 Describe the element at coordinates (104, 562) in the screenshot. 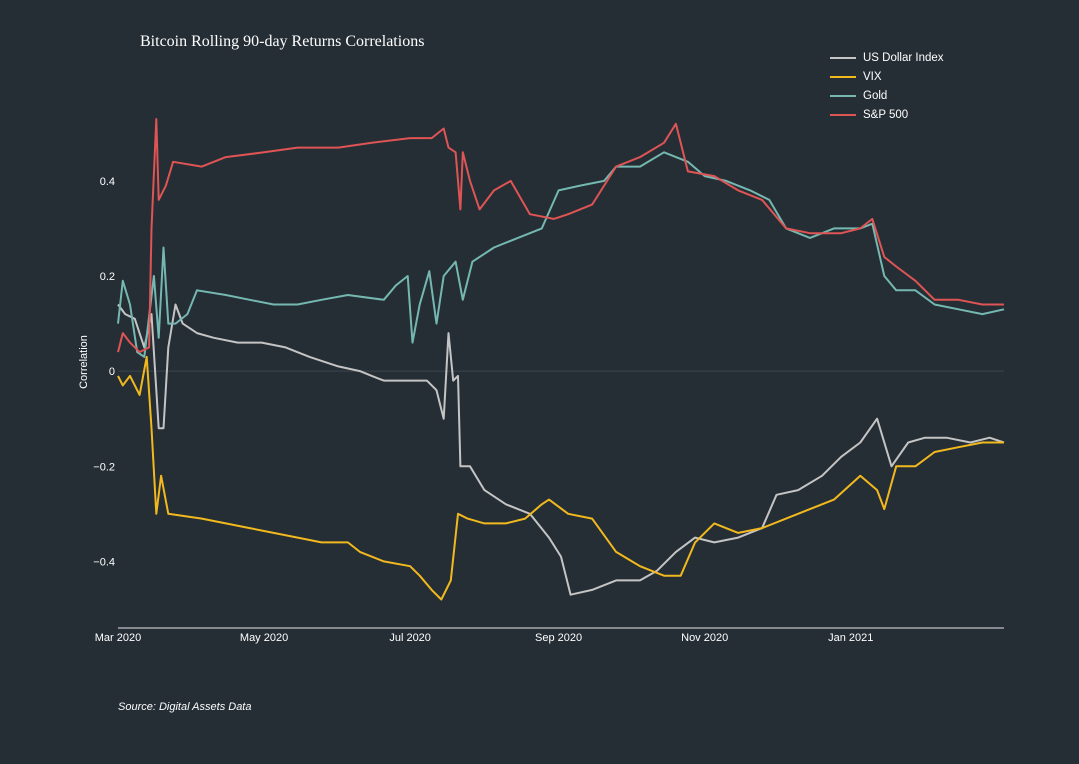

I see `y-tick-label: −0.4` at that location.